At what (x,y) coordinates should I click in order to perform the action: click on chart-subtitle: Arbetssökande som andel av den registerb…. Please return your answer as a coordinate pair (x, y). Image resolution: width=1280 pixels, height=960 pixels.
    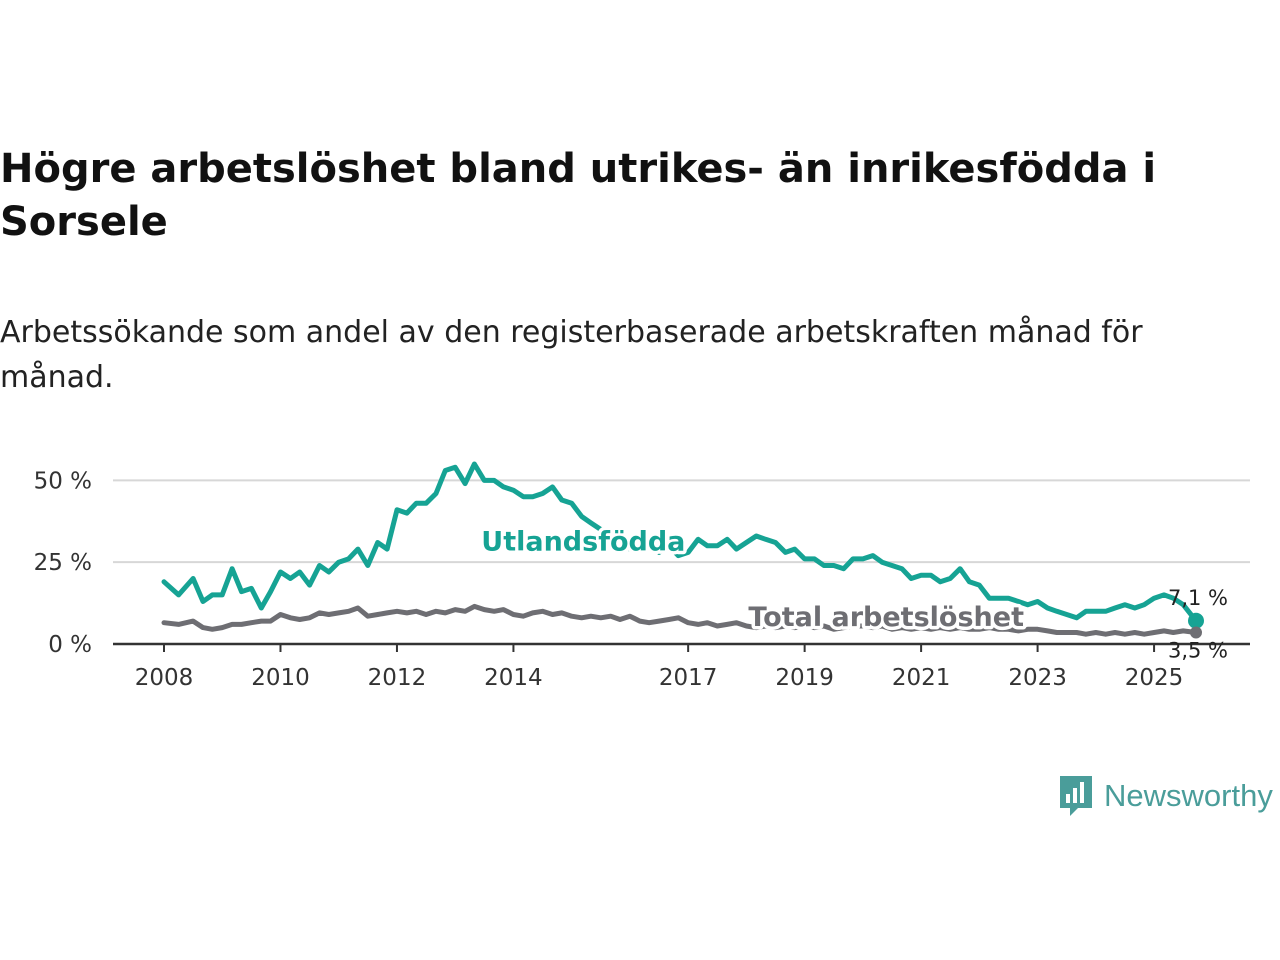
    Looking at the image, I should click on (571, 355).